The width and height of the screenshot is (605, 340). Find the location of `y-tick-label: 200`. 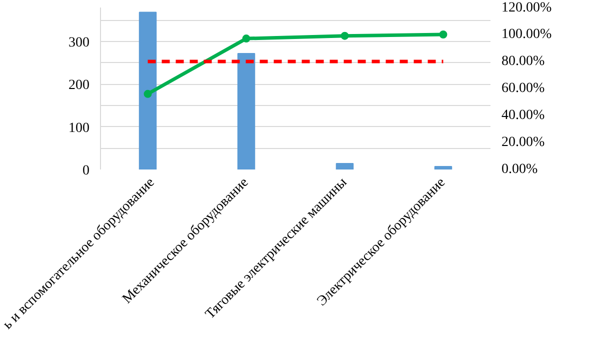

y-tick-label: 200 is located at coordinates (79, 86).